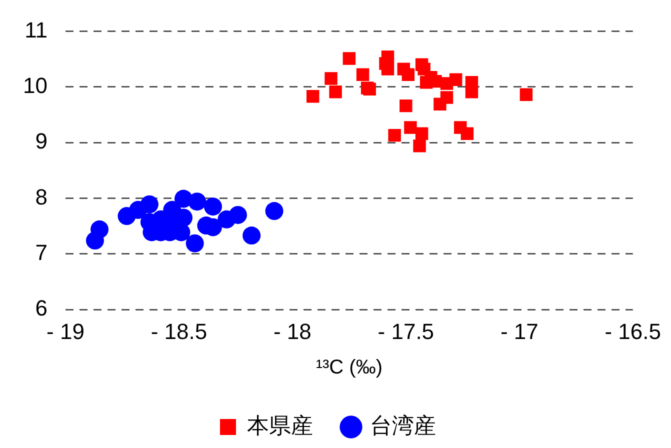 The image size is (671, 448). What do you see at coordinates (349, 367) in the screenshot?
I see `x-axis-title: ¹³C (‰)` at bounding box center [349, 367].